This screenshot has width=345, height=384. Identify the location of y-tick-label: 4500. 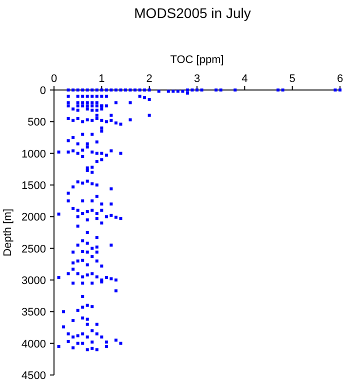
(34, 376).